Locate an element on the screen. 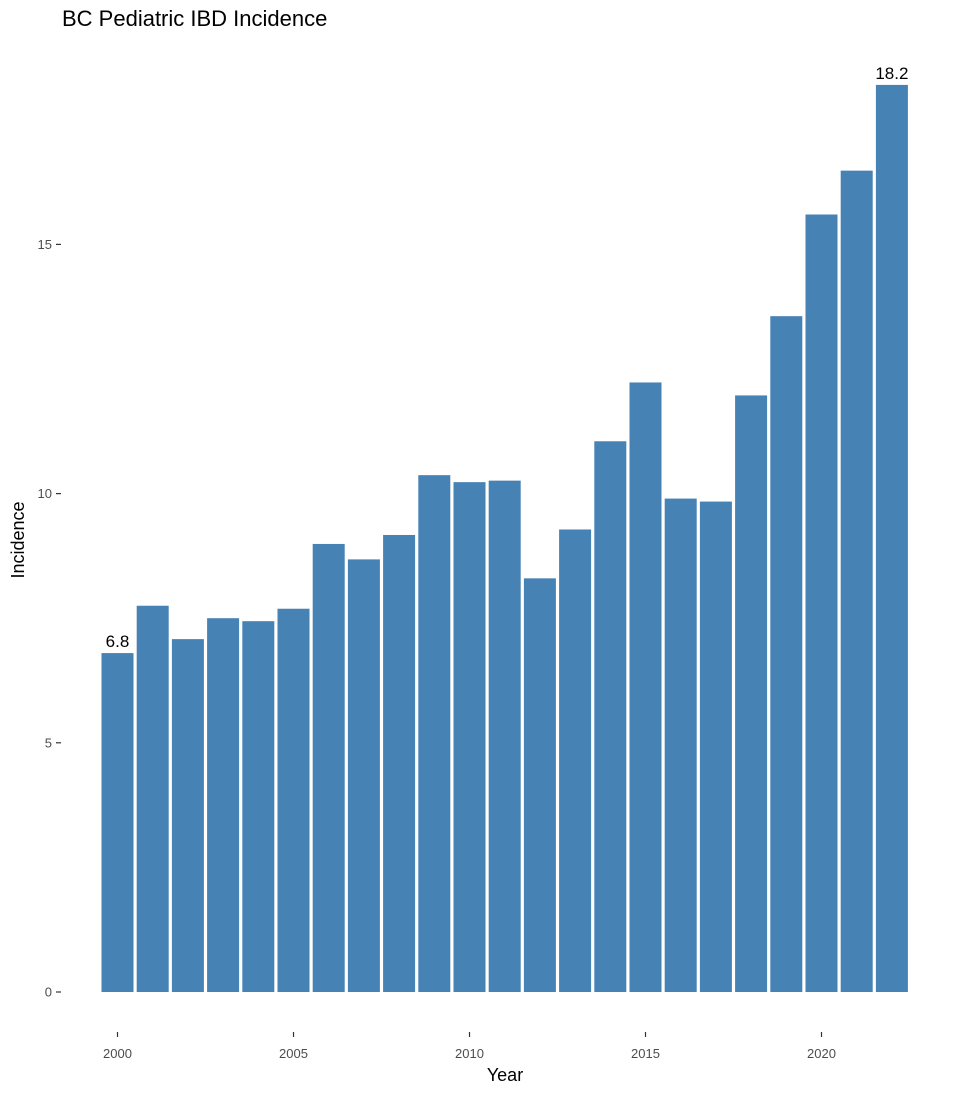  bar-2003 is located at coordinates (223, 805).